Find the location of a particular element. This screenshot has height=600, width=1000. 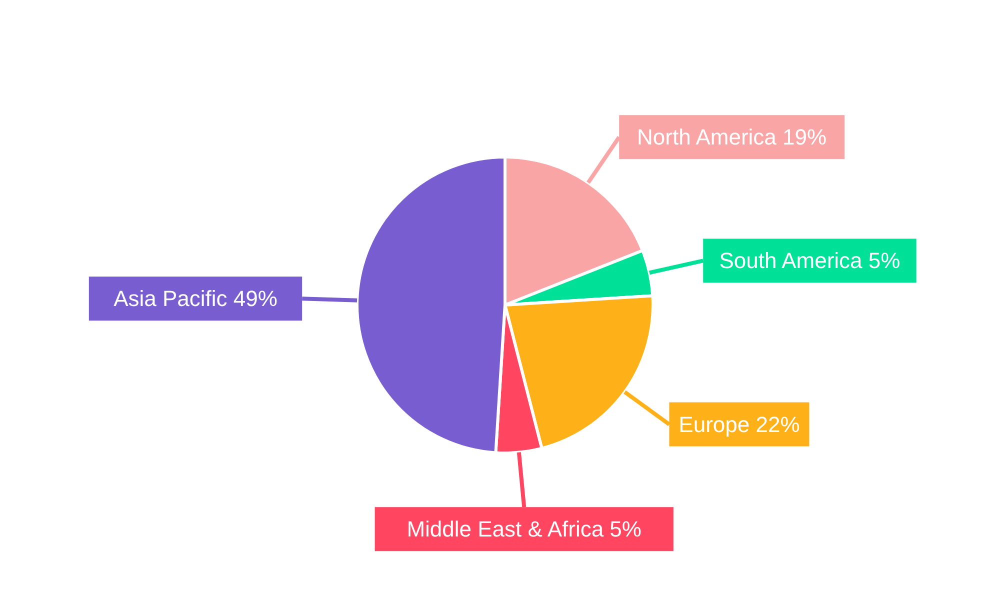

slice-label: South America 5% is located at coordinates (809, 261).